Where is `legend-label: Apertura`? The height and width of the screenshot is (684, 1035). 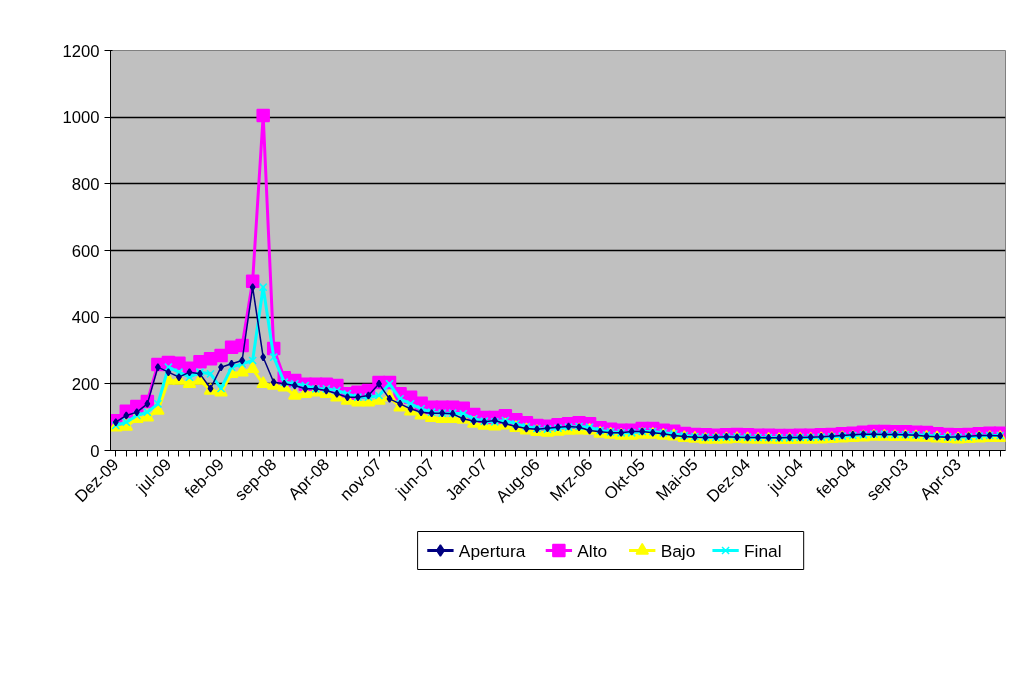
legend-label: Apertura is located at coordinates (492, 550).